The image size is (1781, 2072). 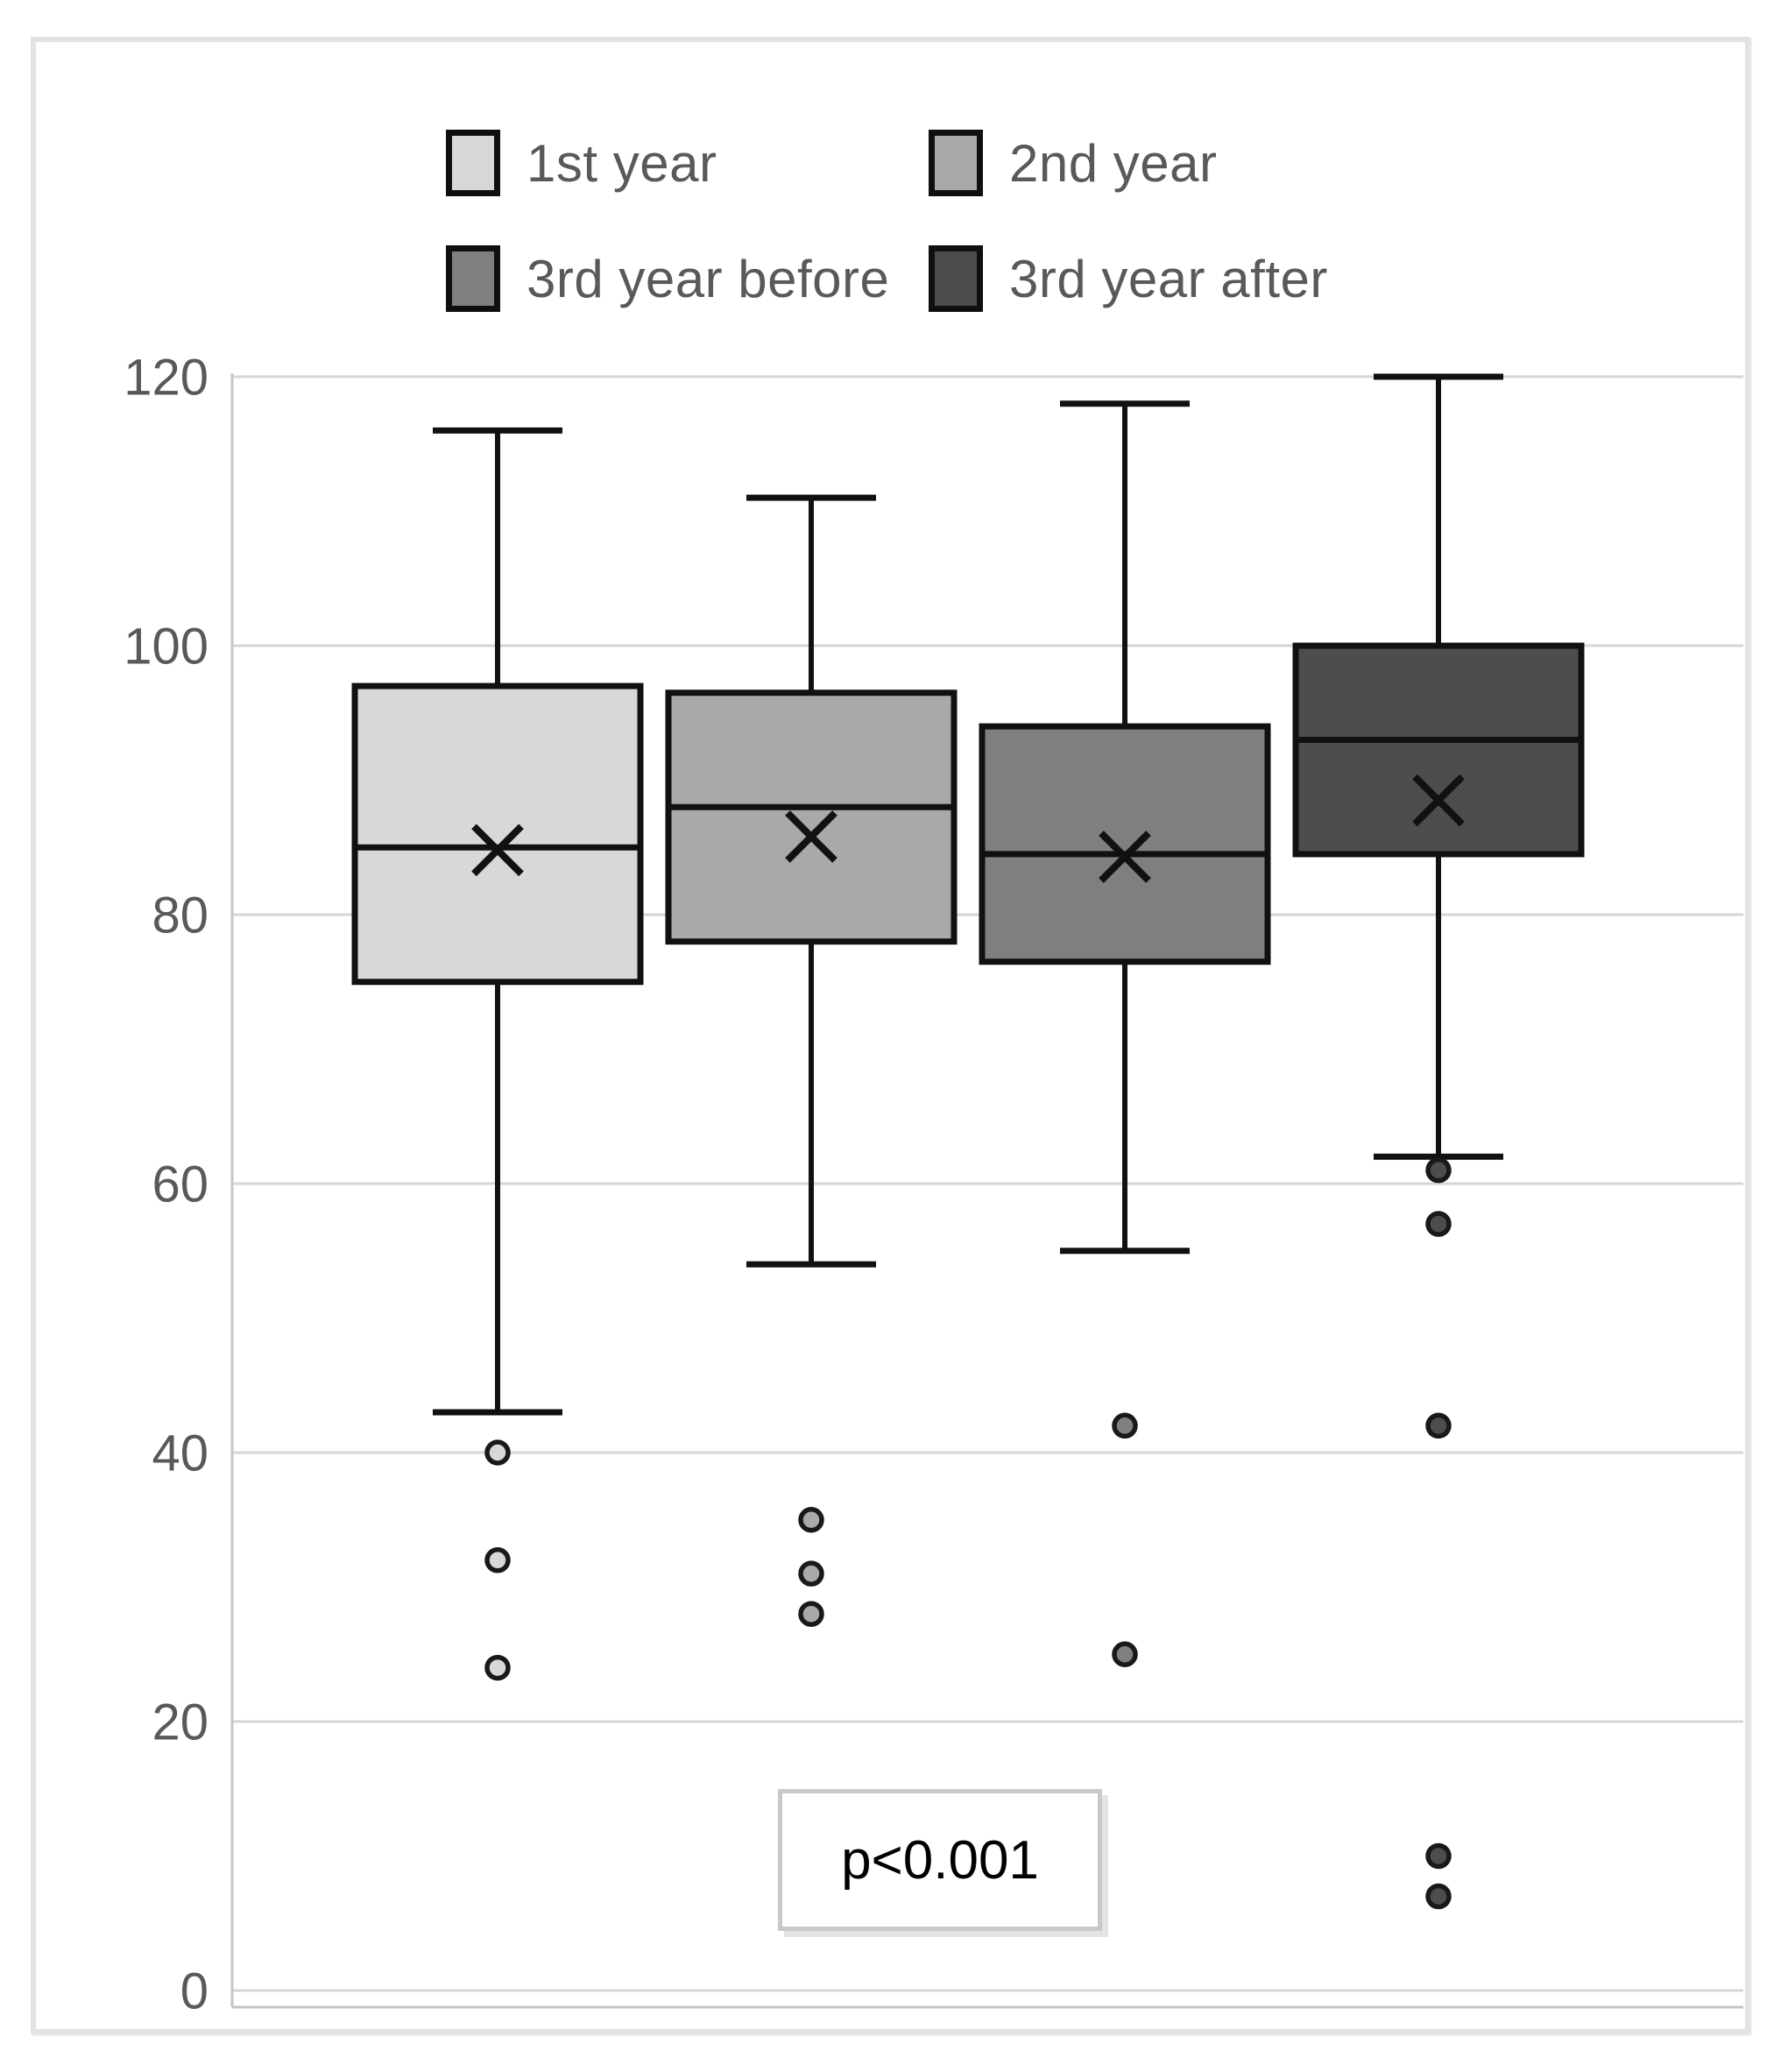 I want to click on y-tick-label-100: 100, so click(x=166, y=646).